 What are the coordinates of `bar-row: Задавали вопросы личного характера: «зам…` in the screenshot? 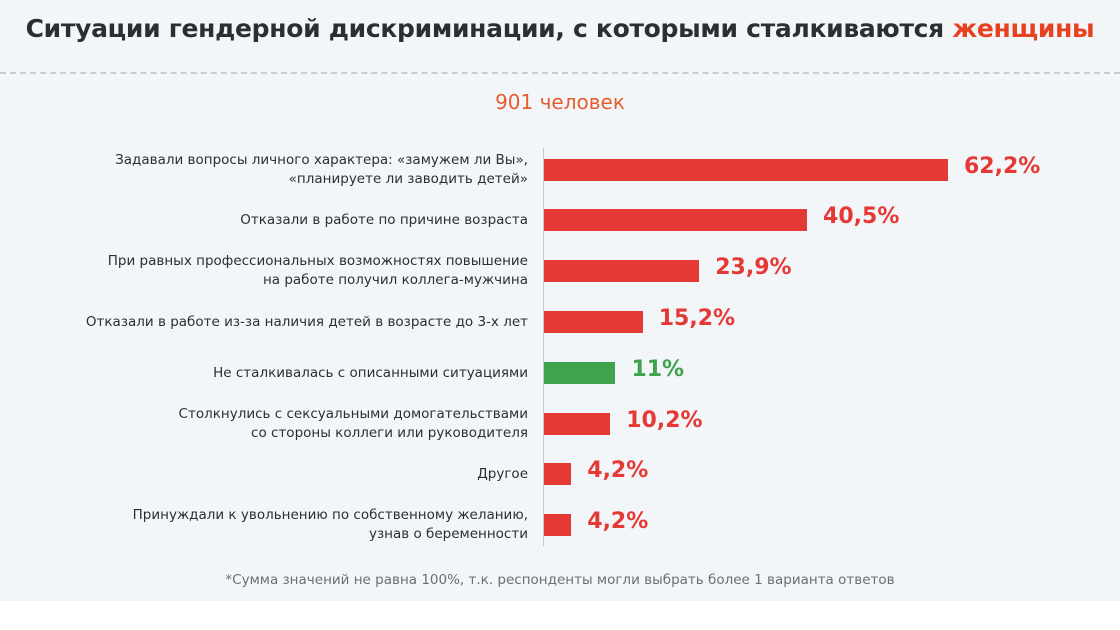 It's located at (560, 170).